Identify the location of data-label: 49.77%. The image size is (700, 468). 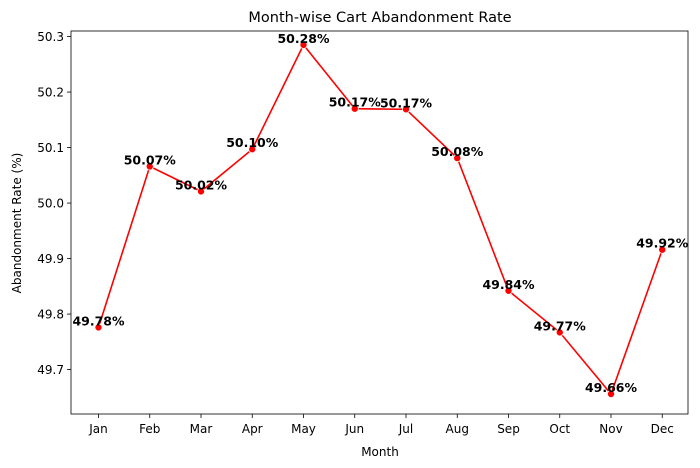
(560, 325).